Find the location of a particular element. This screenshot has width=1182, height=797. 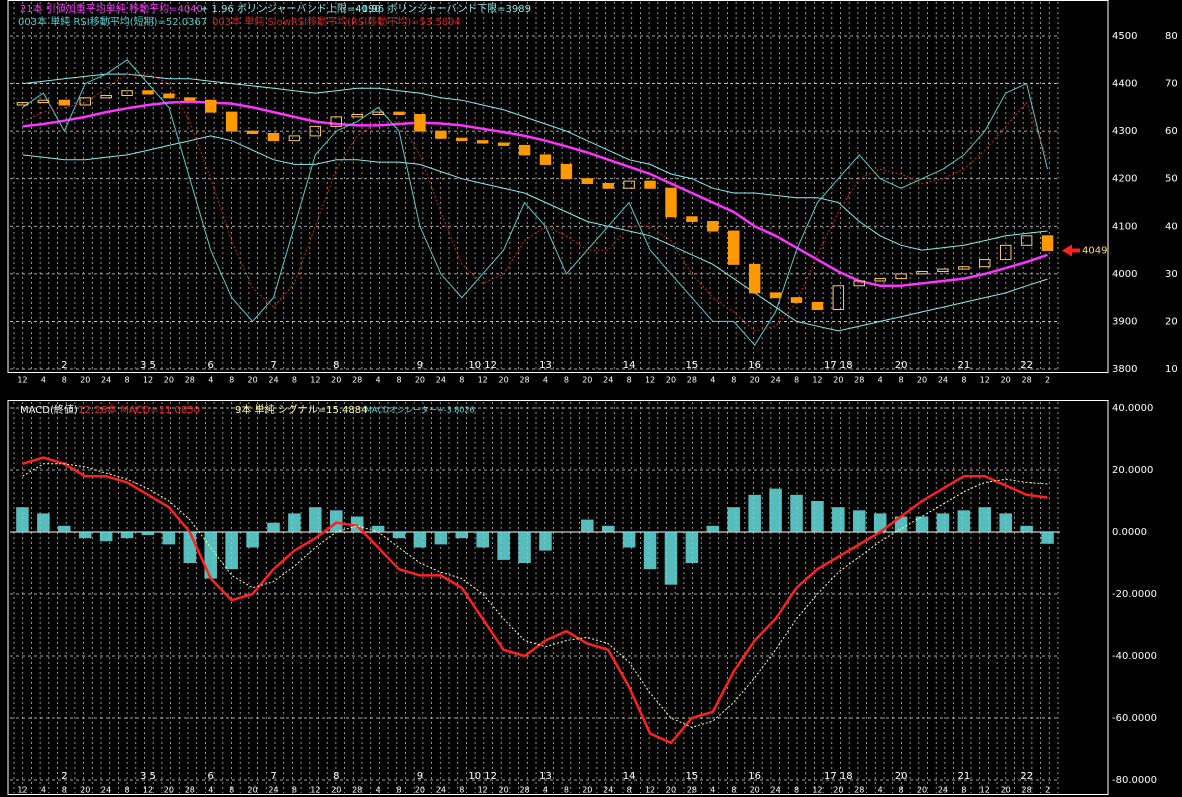

x-tick-label: 3 5 is located at coordinates (148, 365).